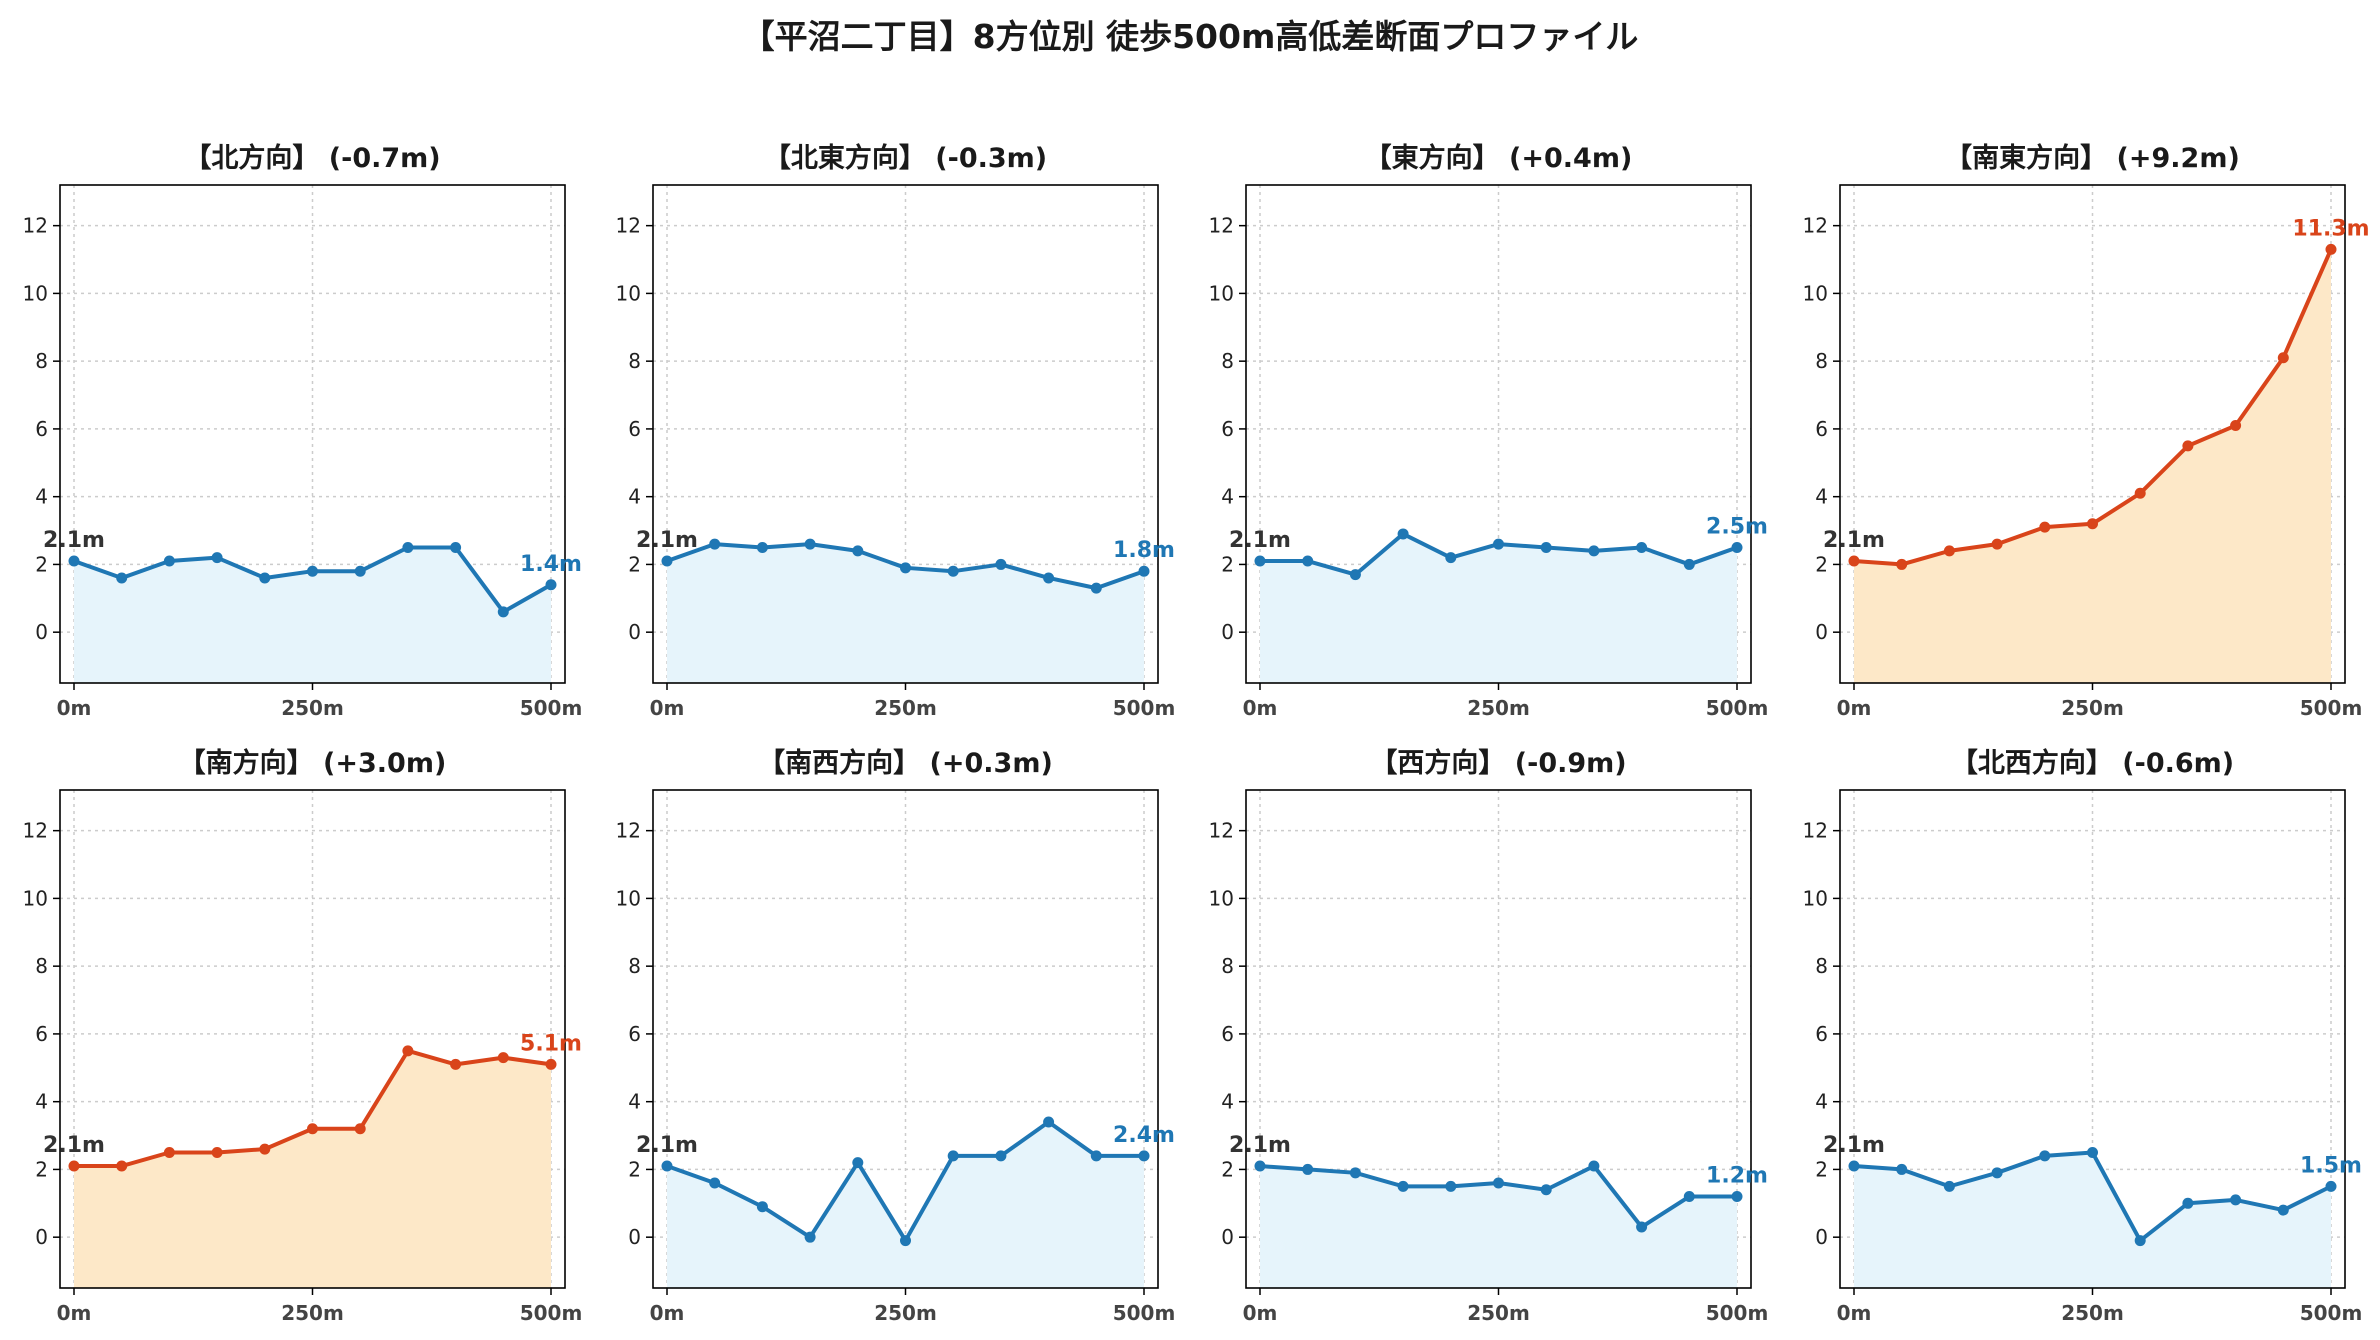 This screenshot has height=1340, width=2380. What do you see at coordinates (2092, 158) in the screenshot?
I see `subplot-title: 【南東方向】 (+9.2m)` at bounding box center [2092, 158].